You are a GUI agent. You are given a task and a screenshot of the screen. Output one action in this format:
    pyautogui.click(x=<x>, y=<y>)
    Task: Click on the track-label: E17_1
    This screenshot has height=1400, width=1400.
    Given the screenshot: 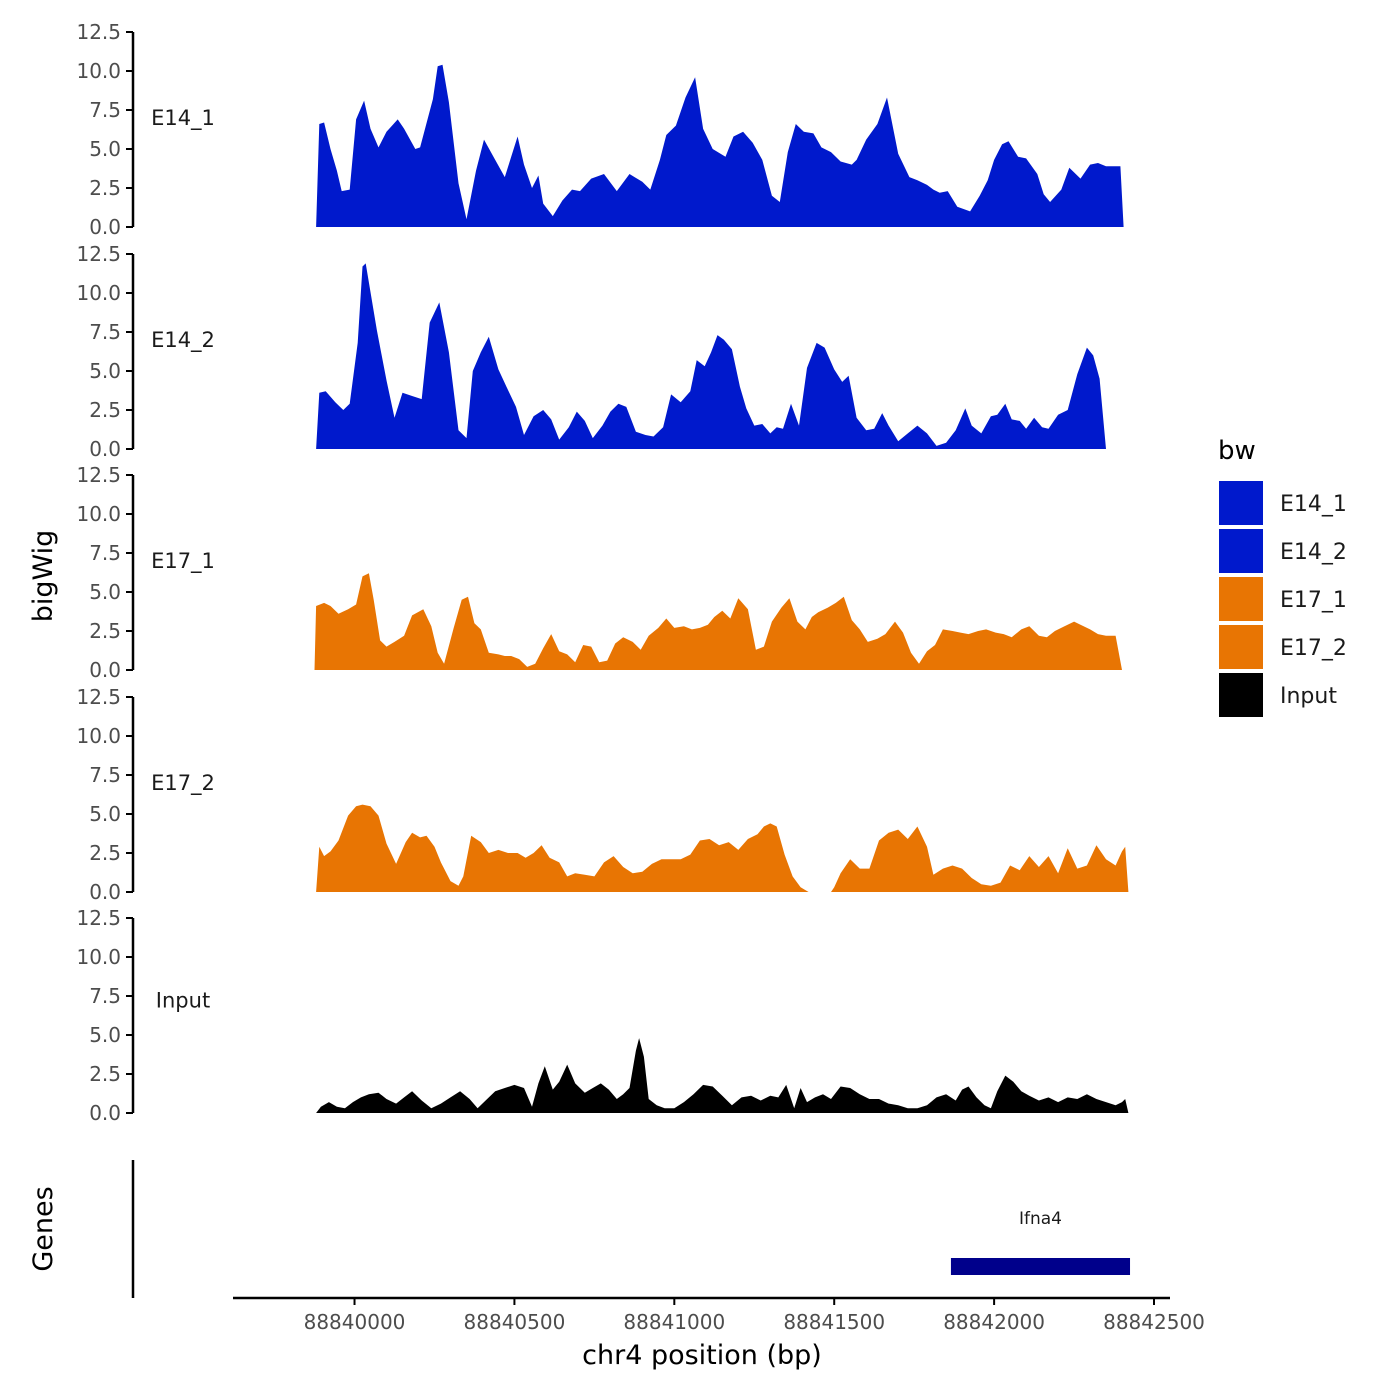 What is the action you would take?
    pyautogui.click(x=183, y=561)
    